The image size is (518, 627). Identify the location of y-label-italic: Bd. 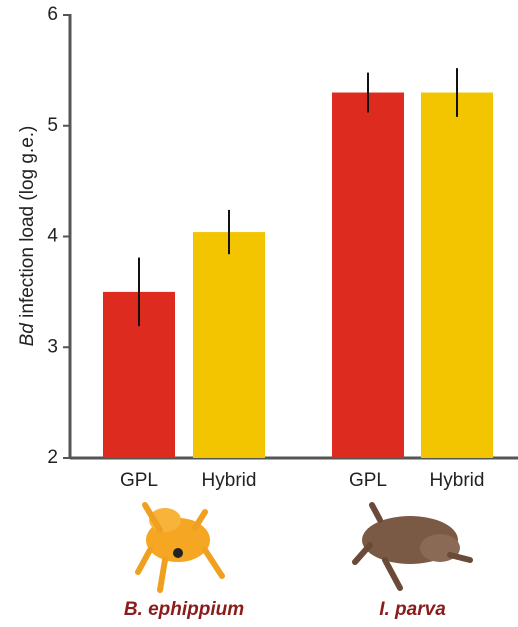
(27, 334).